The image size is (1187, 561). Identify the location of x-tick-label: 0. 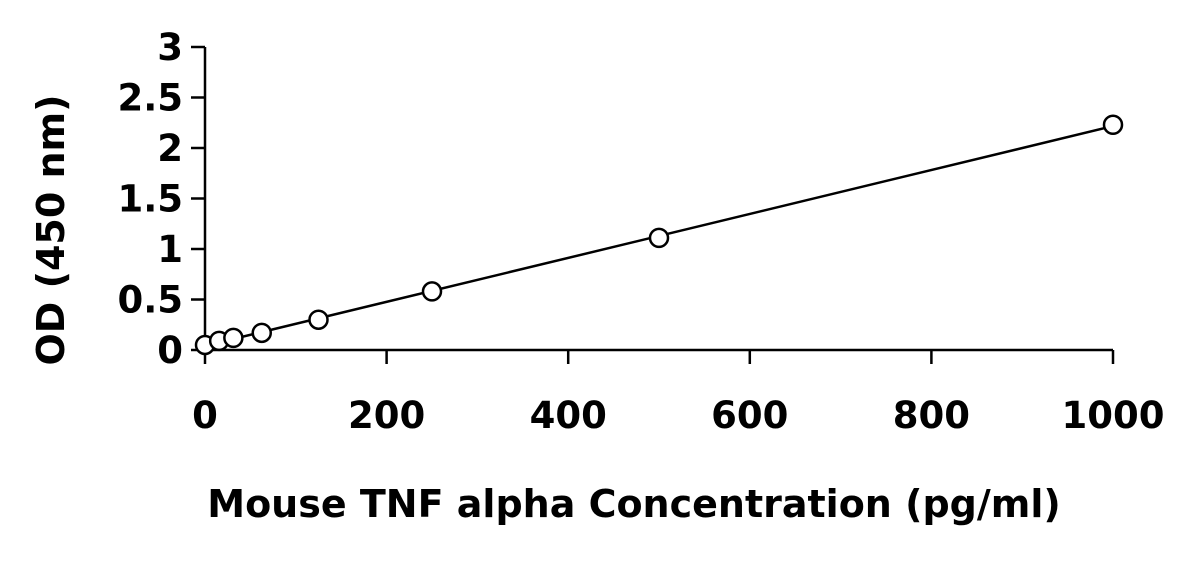
(205, 415).